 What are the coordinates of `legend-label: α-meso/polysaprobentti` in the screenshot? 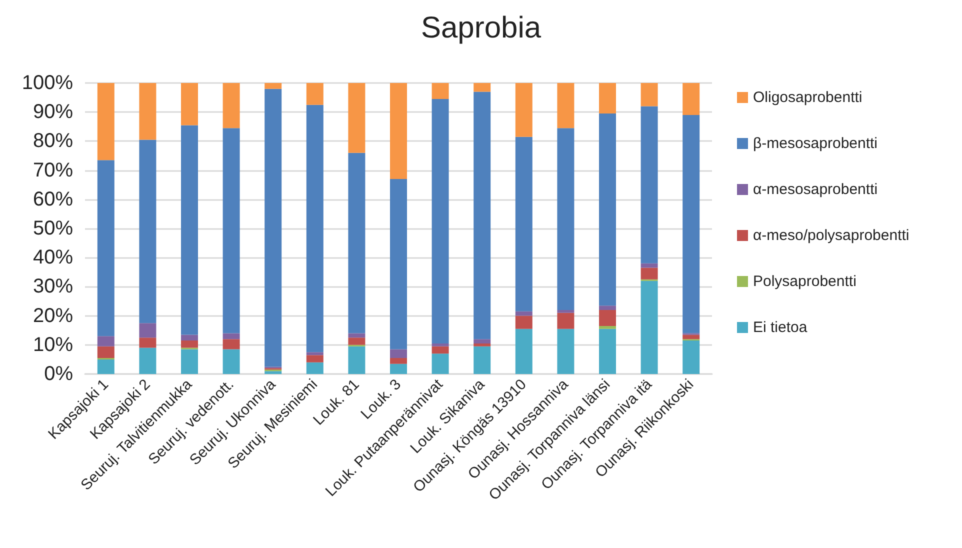 It's located at (831, 235).